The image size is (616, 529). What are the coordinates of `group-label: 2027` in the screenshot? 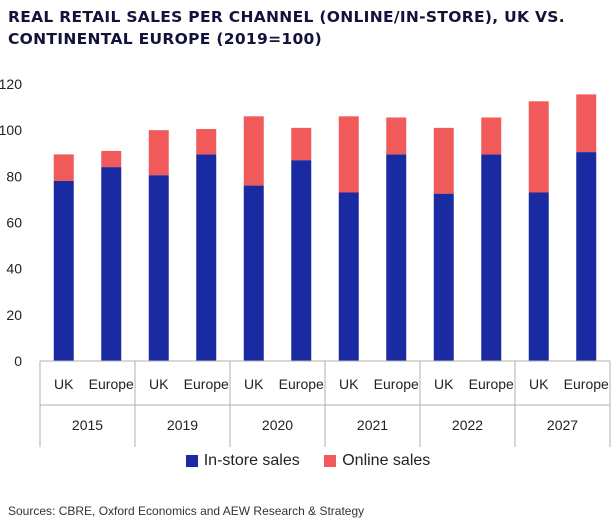 It's located at (562, 425).